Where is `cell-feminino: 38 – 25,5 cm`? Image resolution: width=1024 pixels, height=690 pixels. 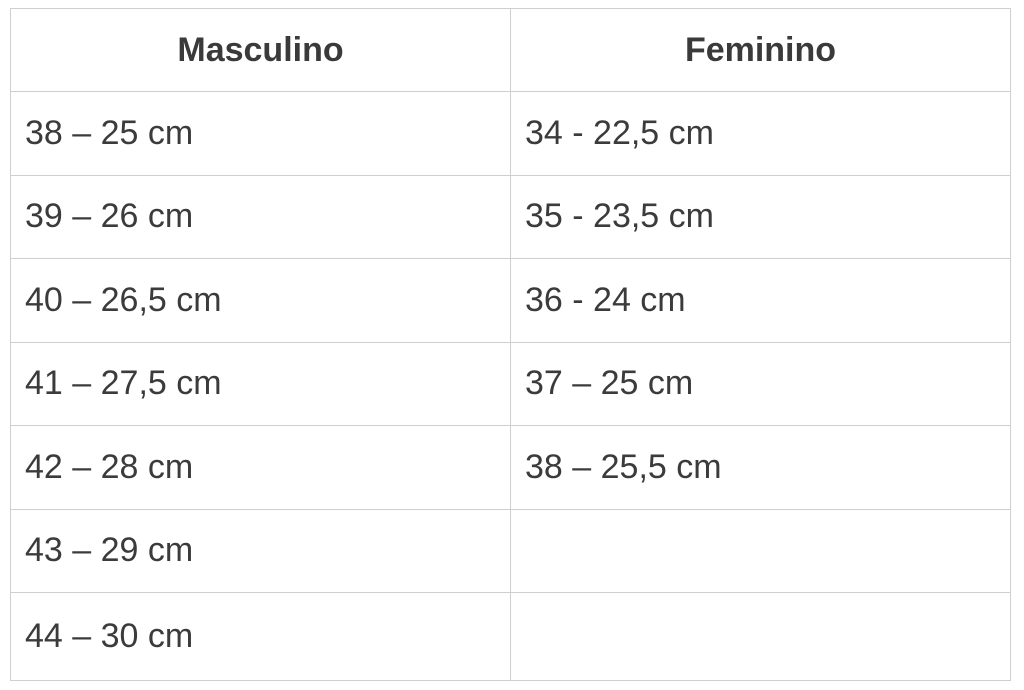 cell-feminino: 38 – 25,5 cm is located at coordinates (760, 467).